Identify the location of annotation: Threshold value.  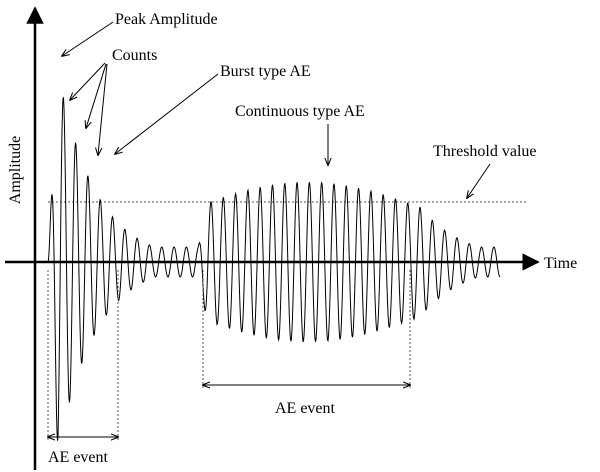
(485, 151).